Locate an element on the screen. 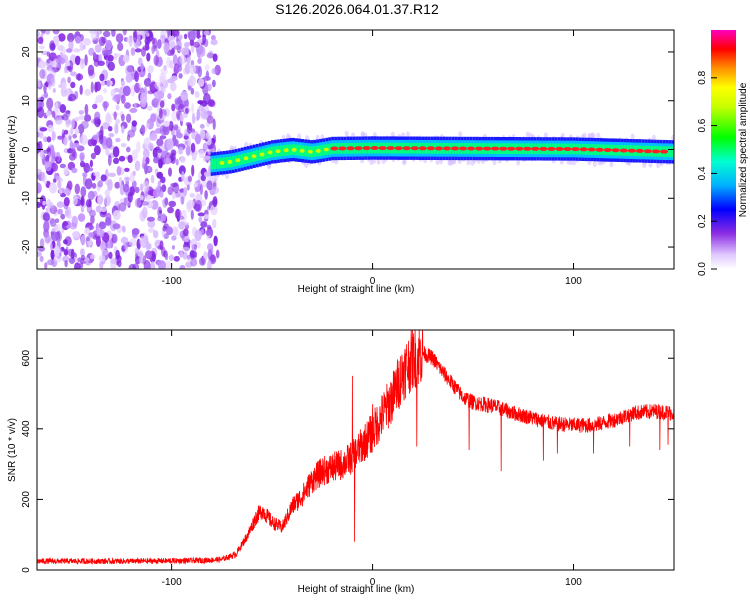 Image resolution: width=750 pixels, height=600 pixels. snr-x-tick-label: -100 is located at coordinates (172, 582).